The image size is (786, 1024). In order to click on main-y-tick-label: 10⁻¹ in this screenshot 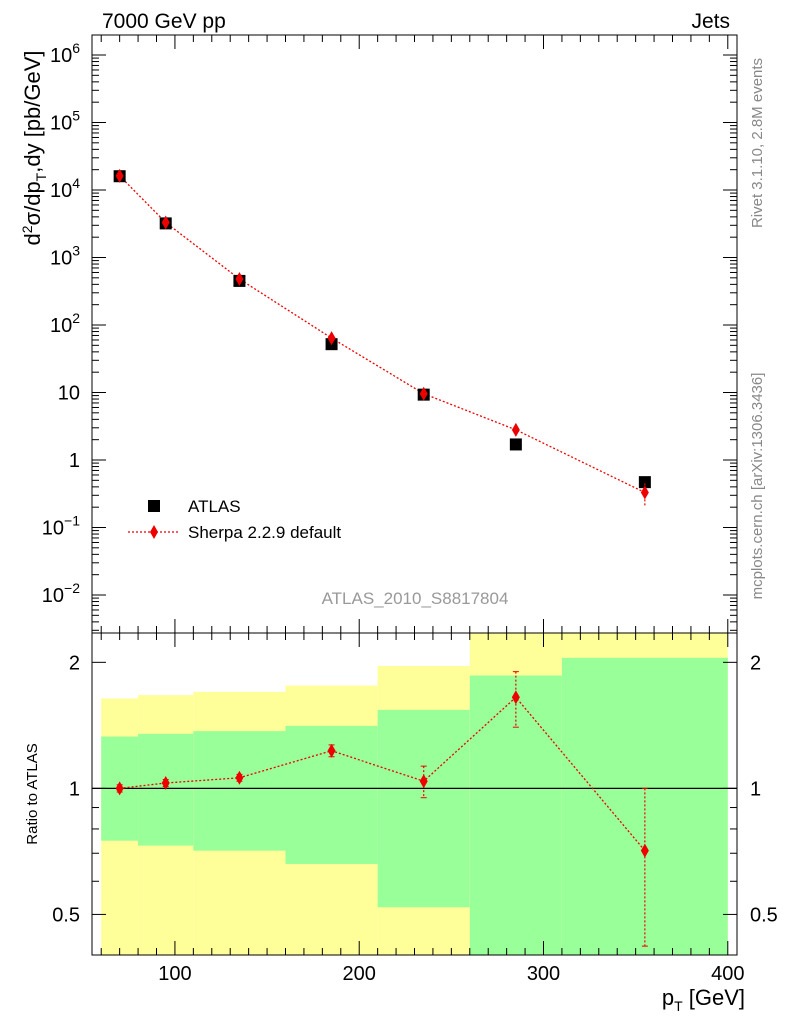, I will do `click(61, 526)`.